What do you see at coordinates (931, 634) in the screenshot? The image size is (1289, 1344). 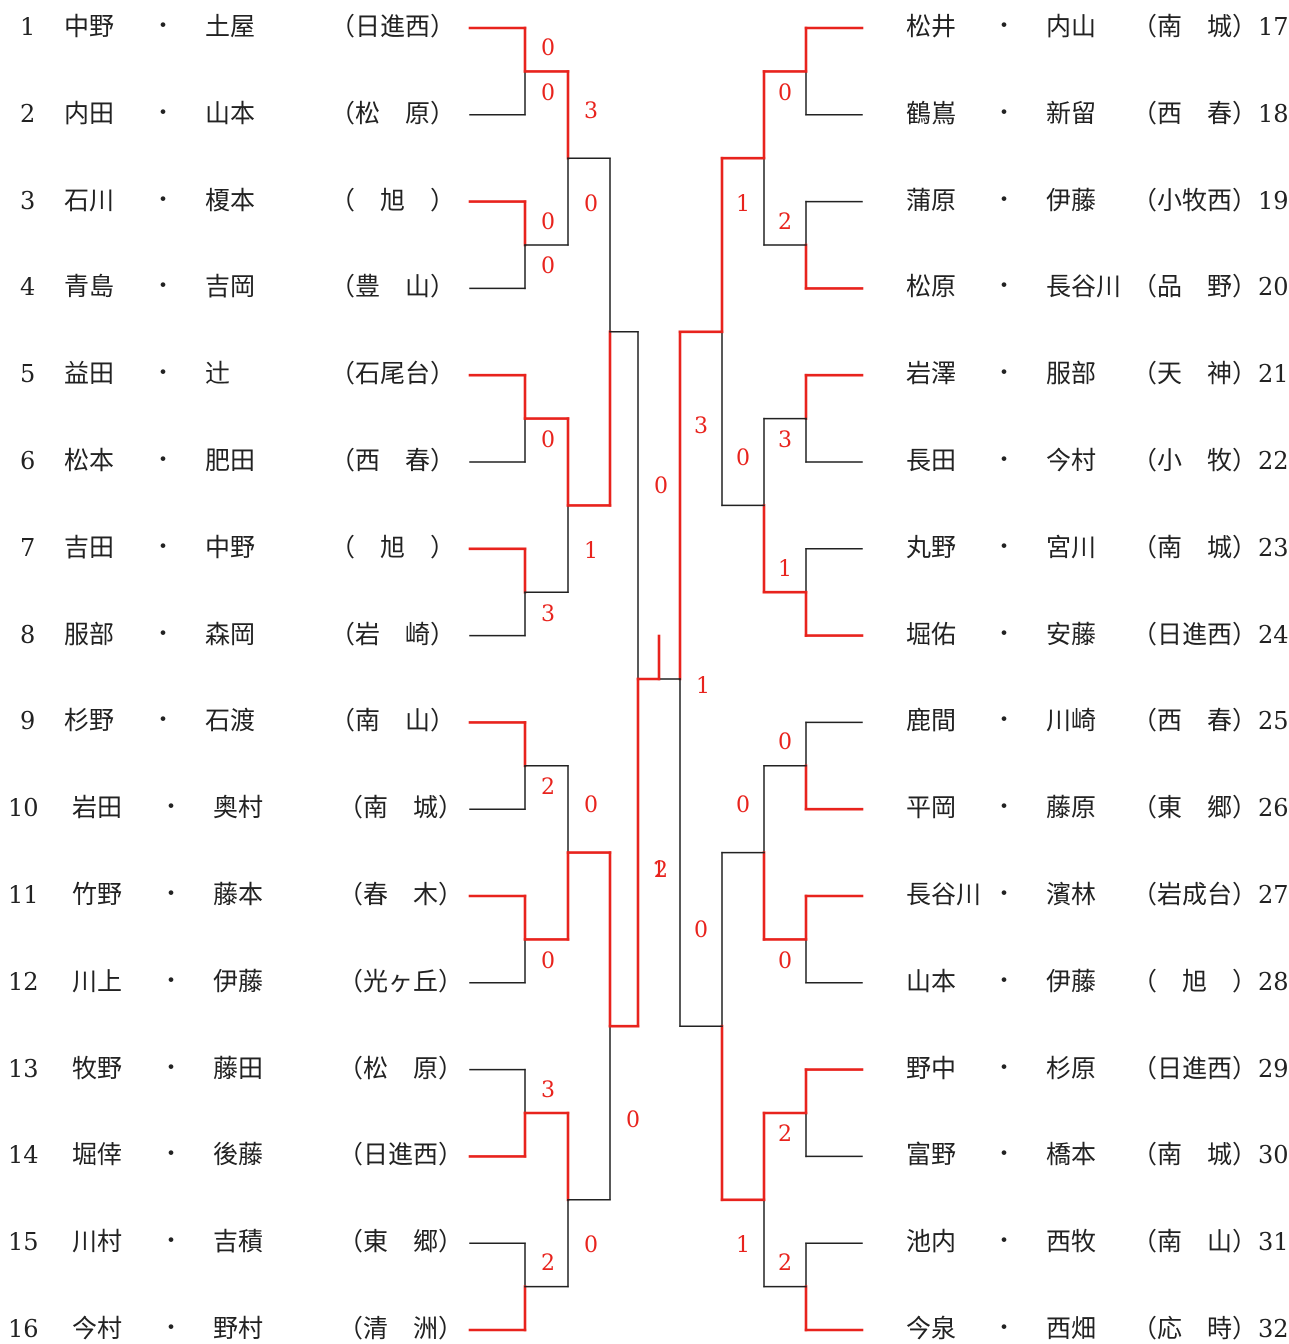 I see `player-name: 堀佑` at bounding box center [931, 634].